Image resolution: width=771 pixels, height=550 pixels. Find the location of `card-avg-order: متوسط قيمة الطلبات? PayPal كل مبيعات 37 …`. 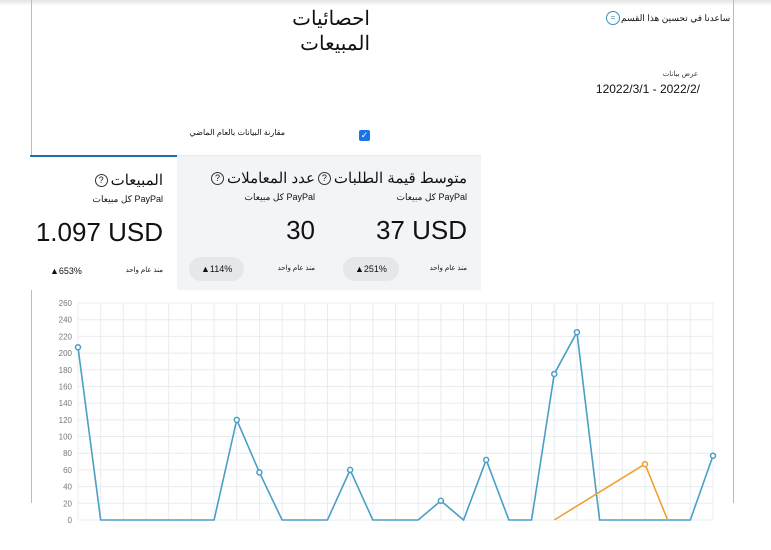

card-avg-order: متوسط قيمة الطلبات? PayPal كل مبيعات 37 … is located at coordinates (399, 222).